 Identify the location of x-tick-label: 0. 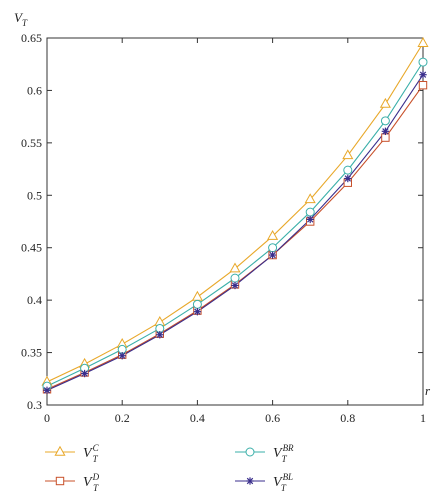
(47, 418).